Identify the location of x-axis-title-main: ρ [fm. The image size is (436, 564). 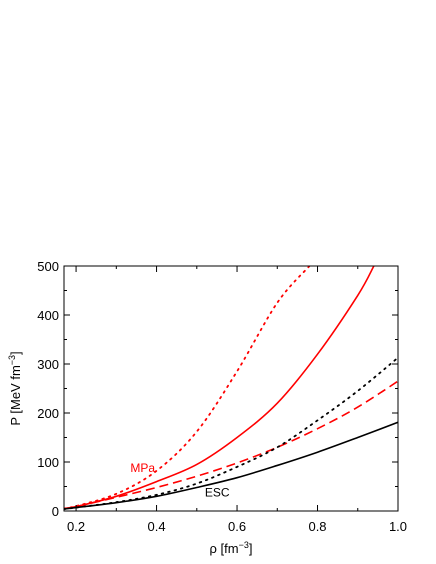
(224, 548).